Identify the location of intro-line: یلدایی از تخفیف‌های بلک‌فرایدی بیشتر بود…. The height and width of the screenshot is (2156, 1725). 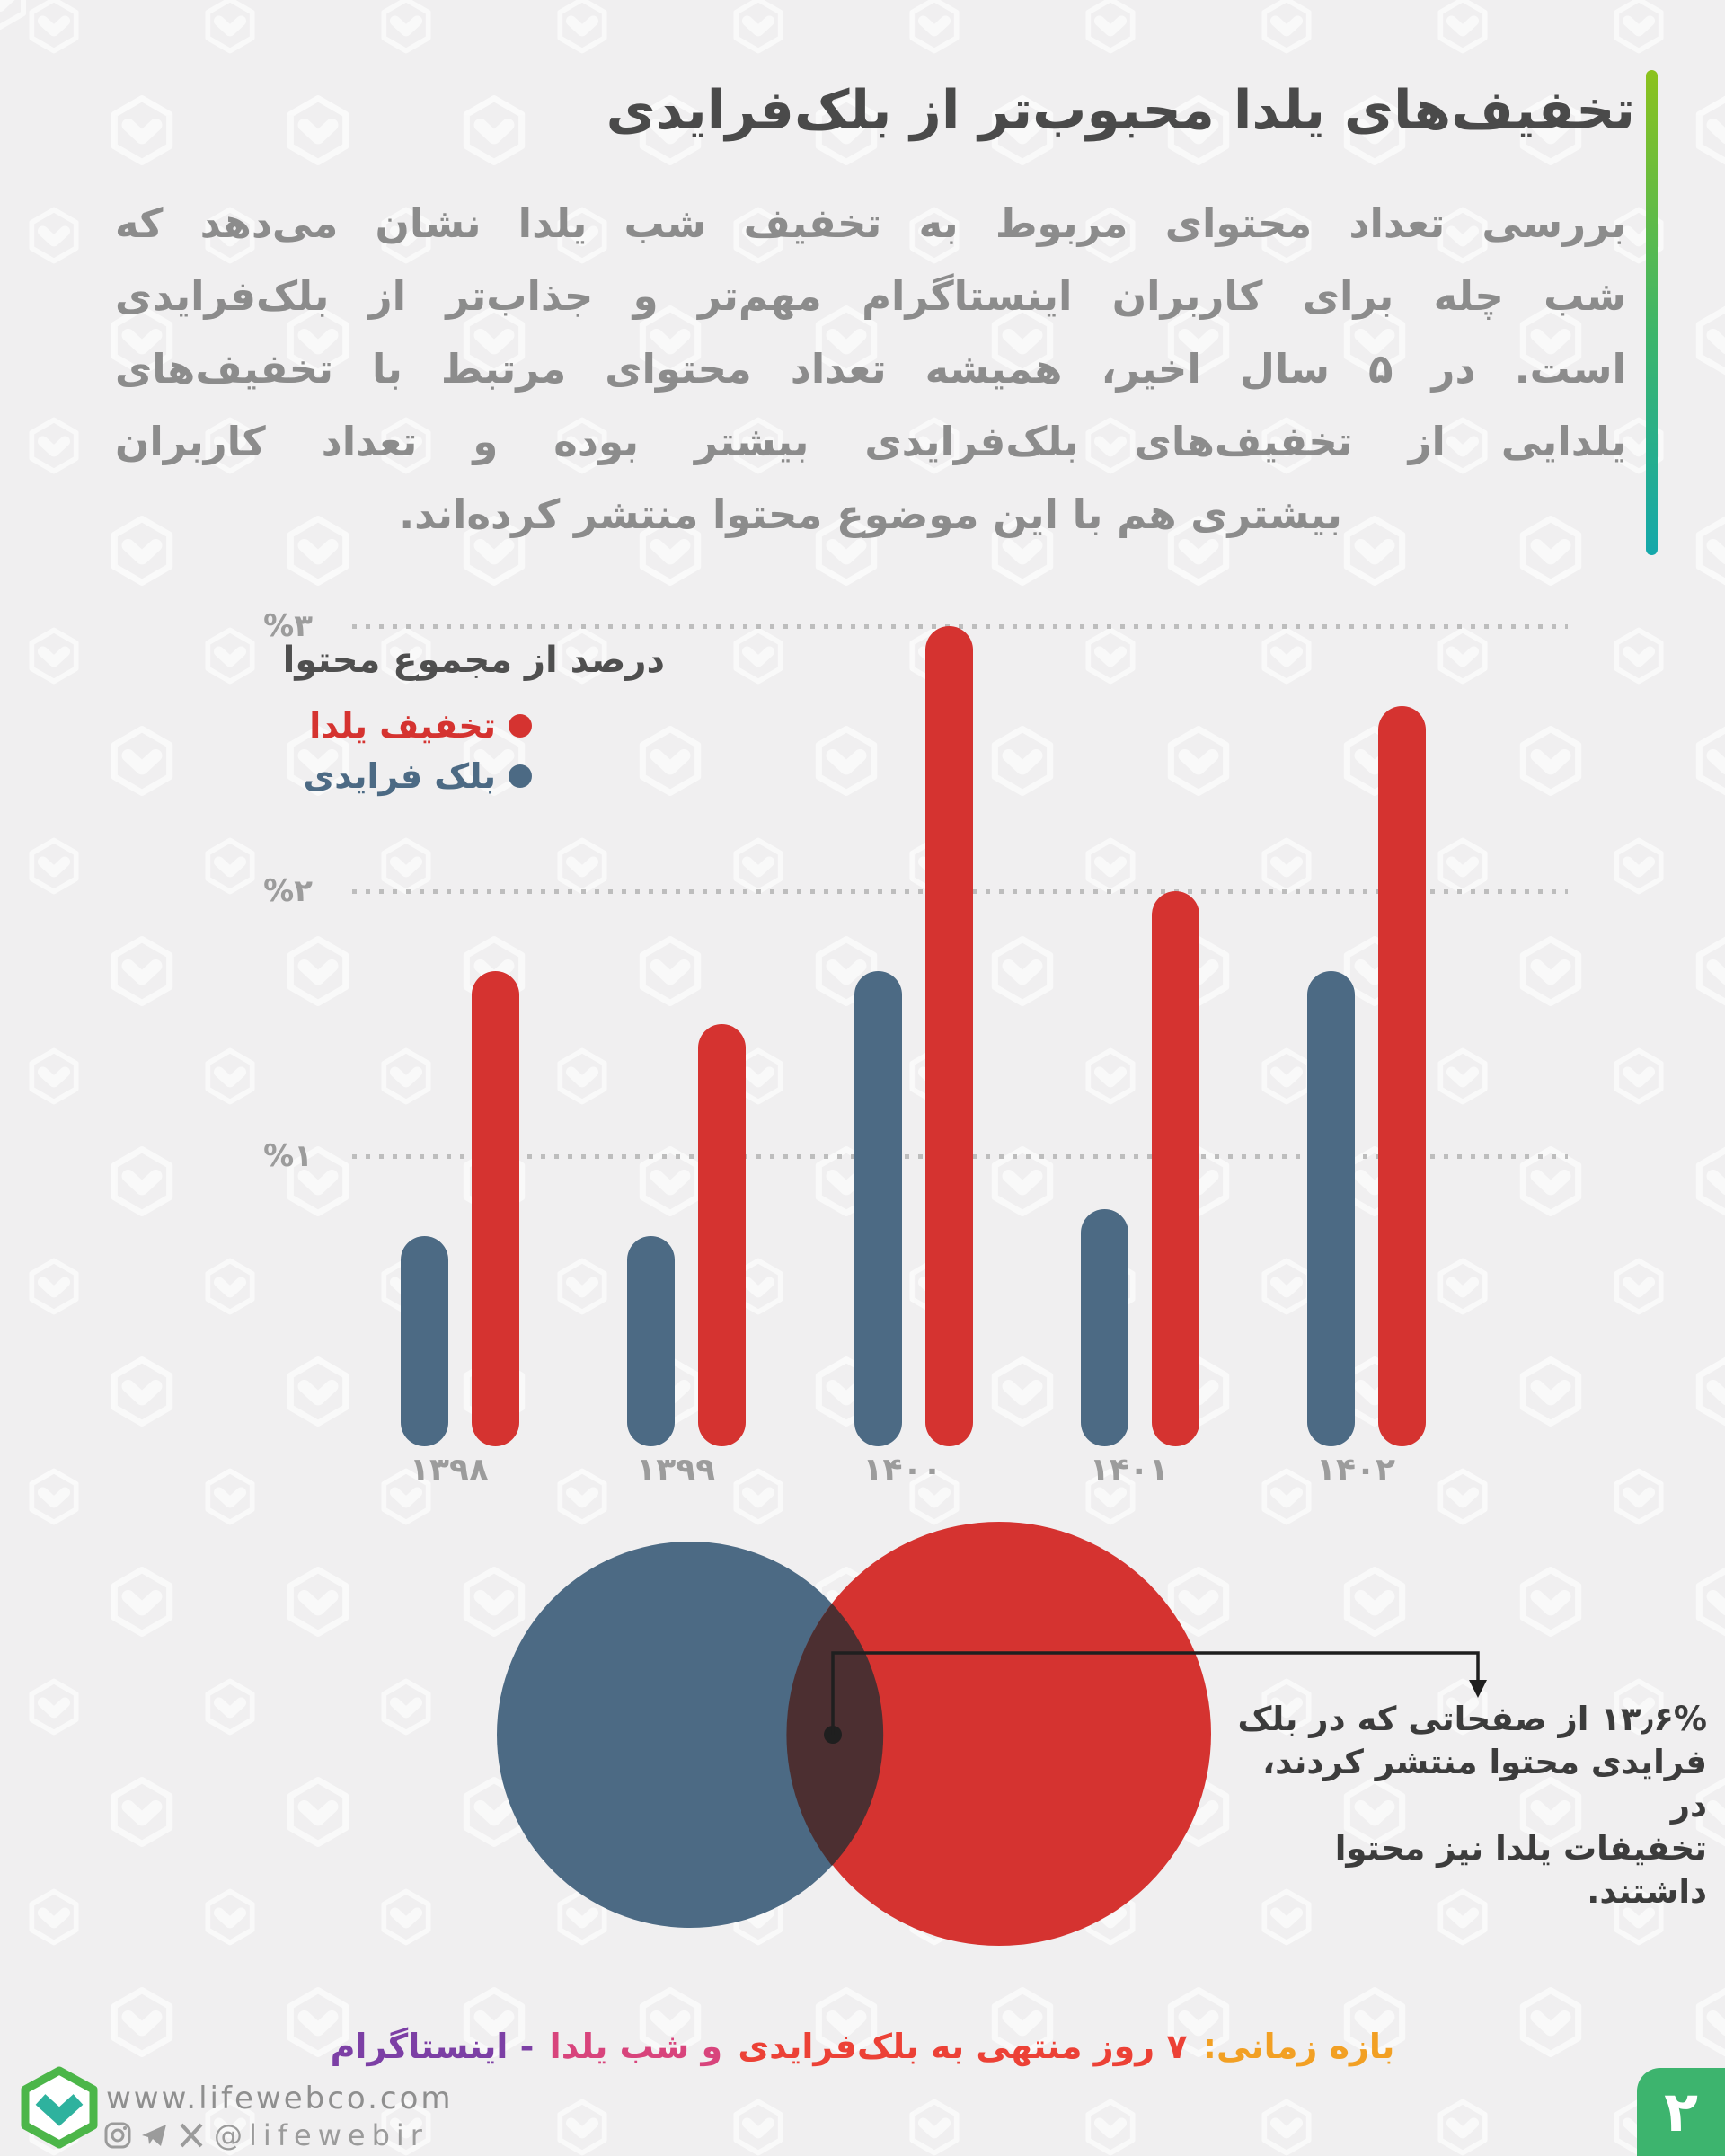
(870, 442).